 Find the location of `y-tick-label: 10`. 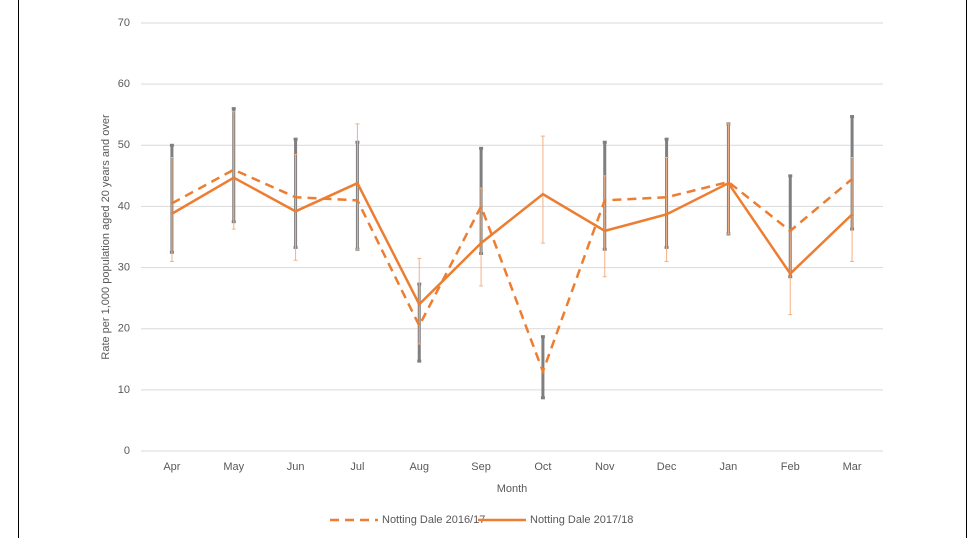

y-tick-label: 10 is located at coordinates (124, 390).